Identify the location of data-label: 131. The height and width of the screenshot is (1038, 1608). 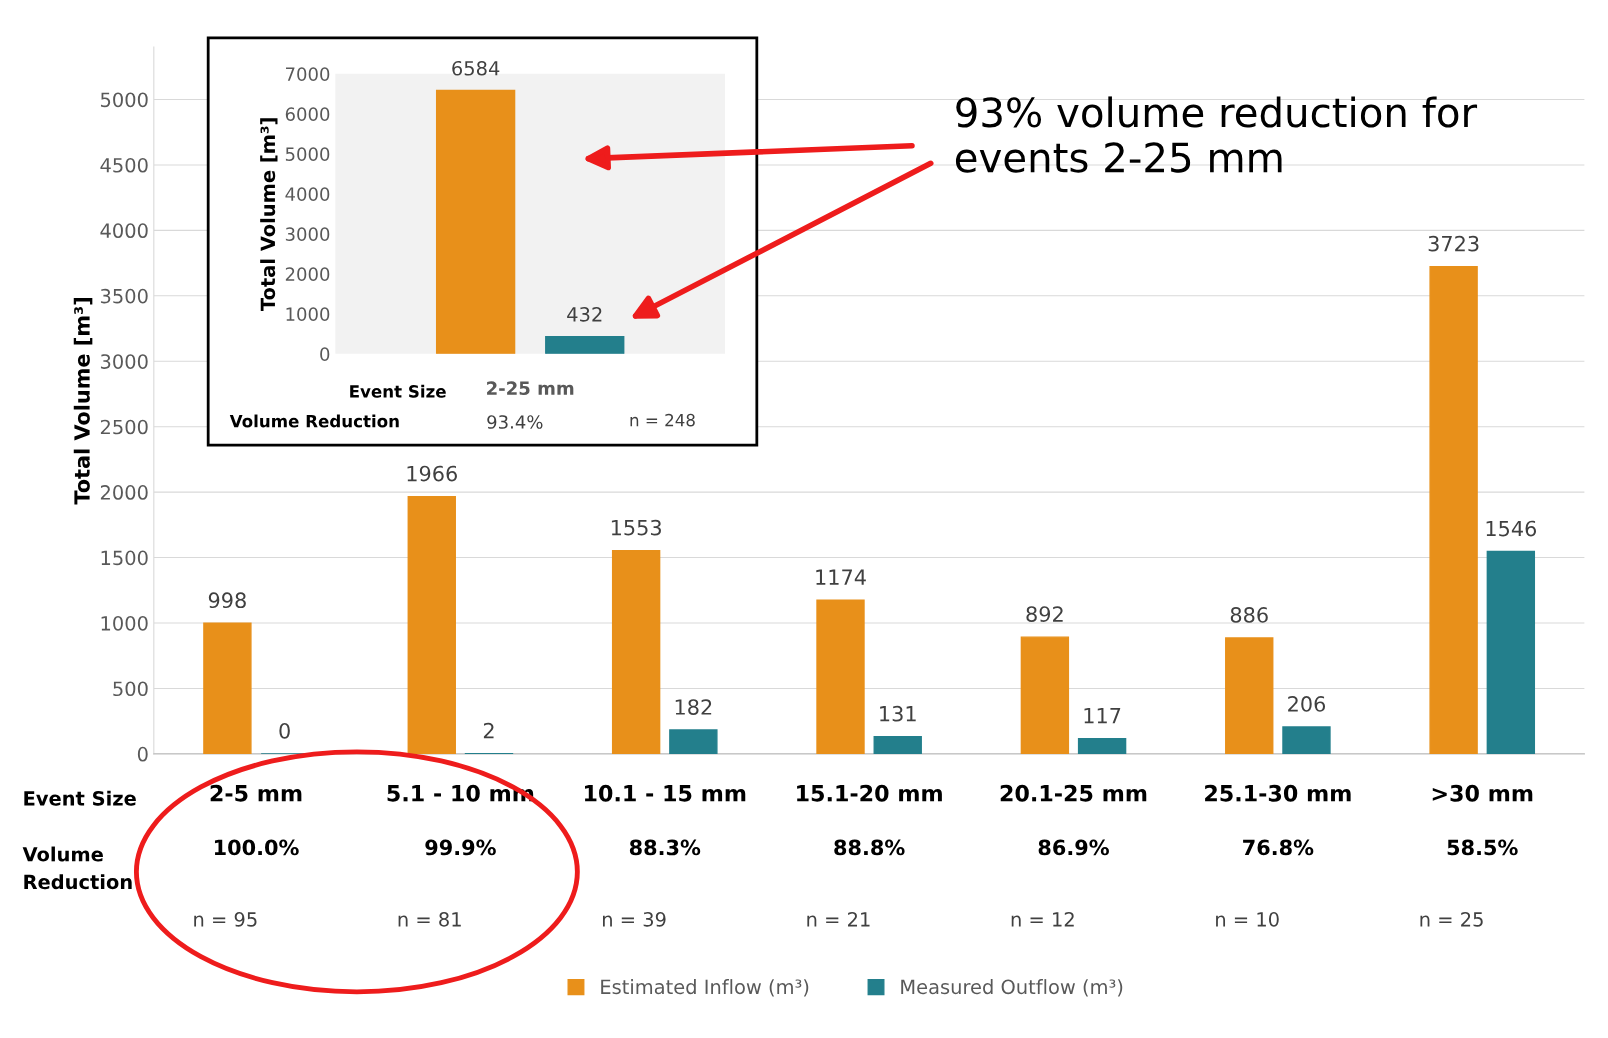
(898, 713).